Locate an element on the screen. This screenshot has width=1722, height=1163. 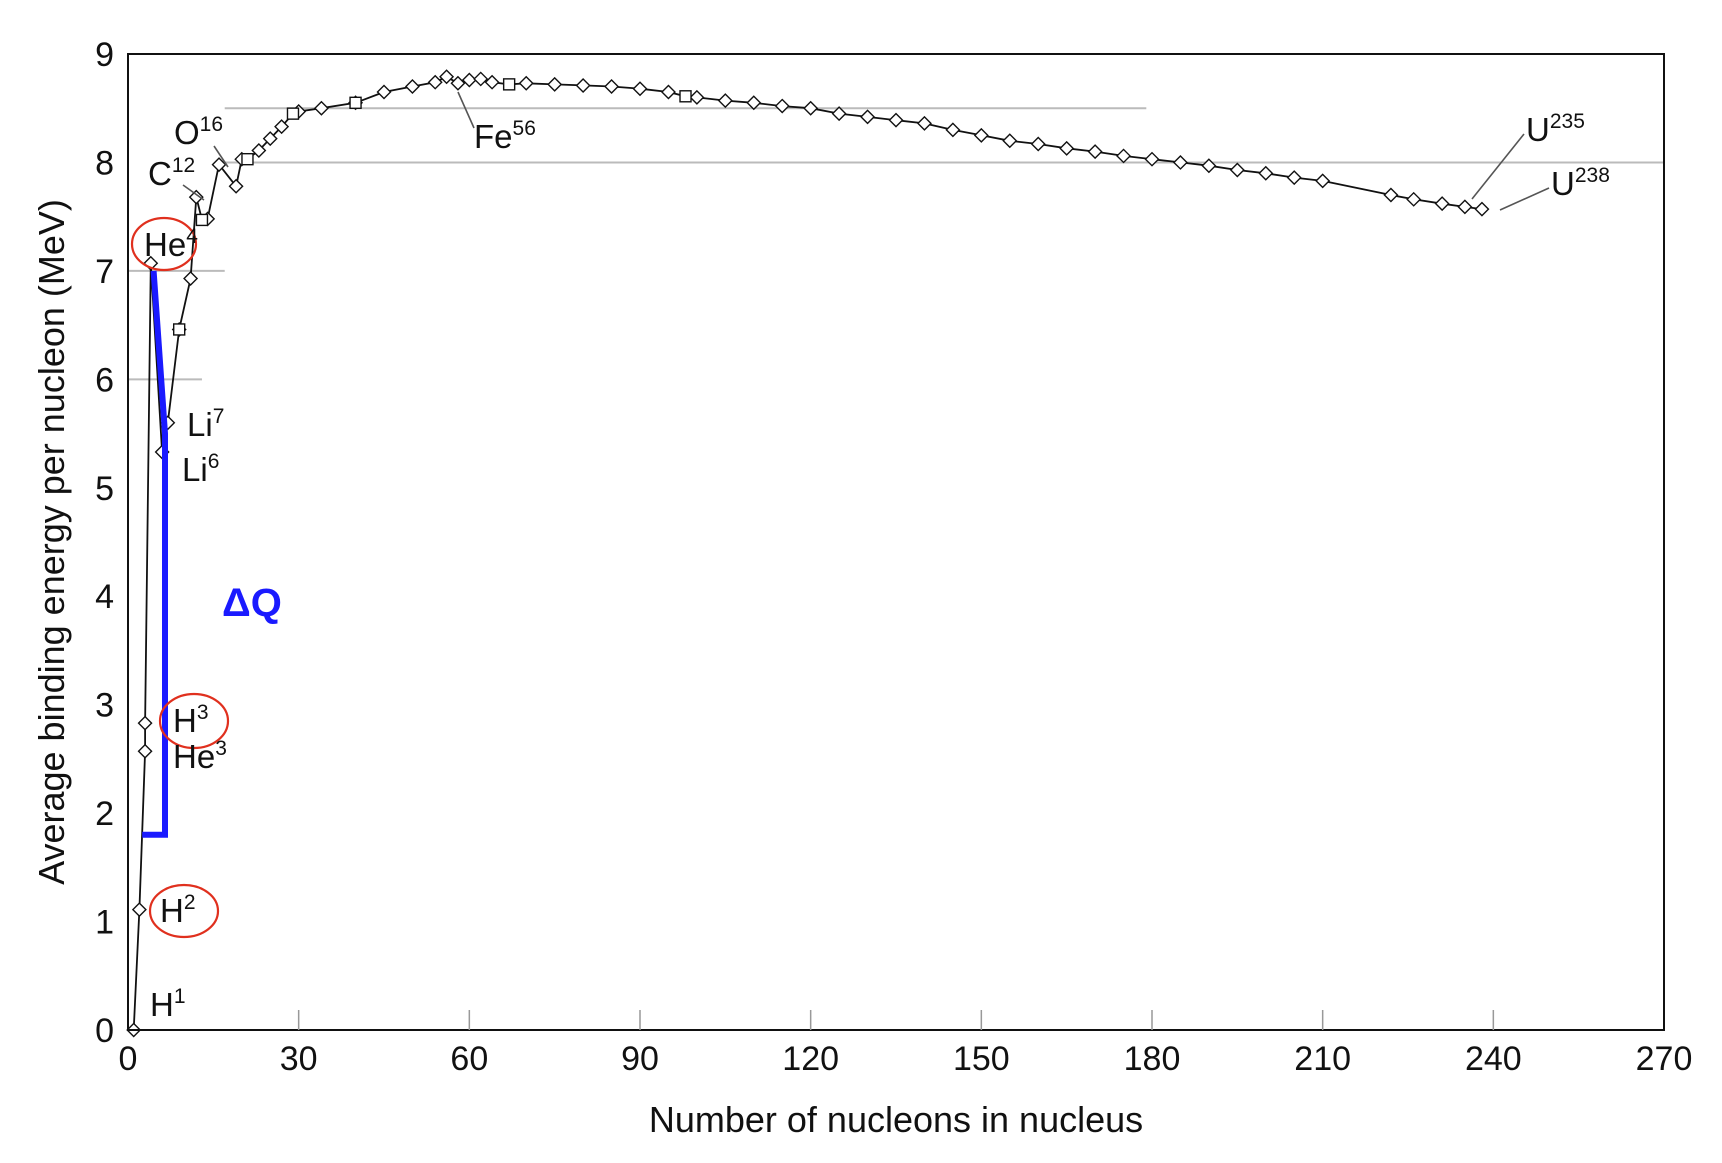
nuclide-symbol: C is located at coordinates (160, 173).